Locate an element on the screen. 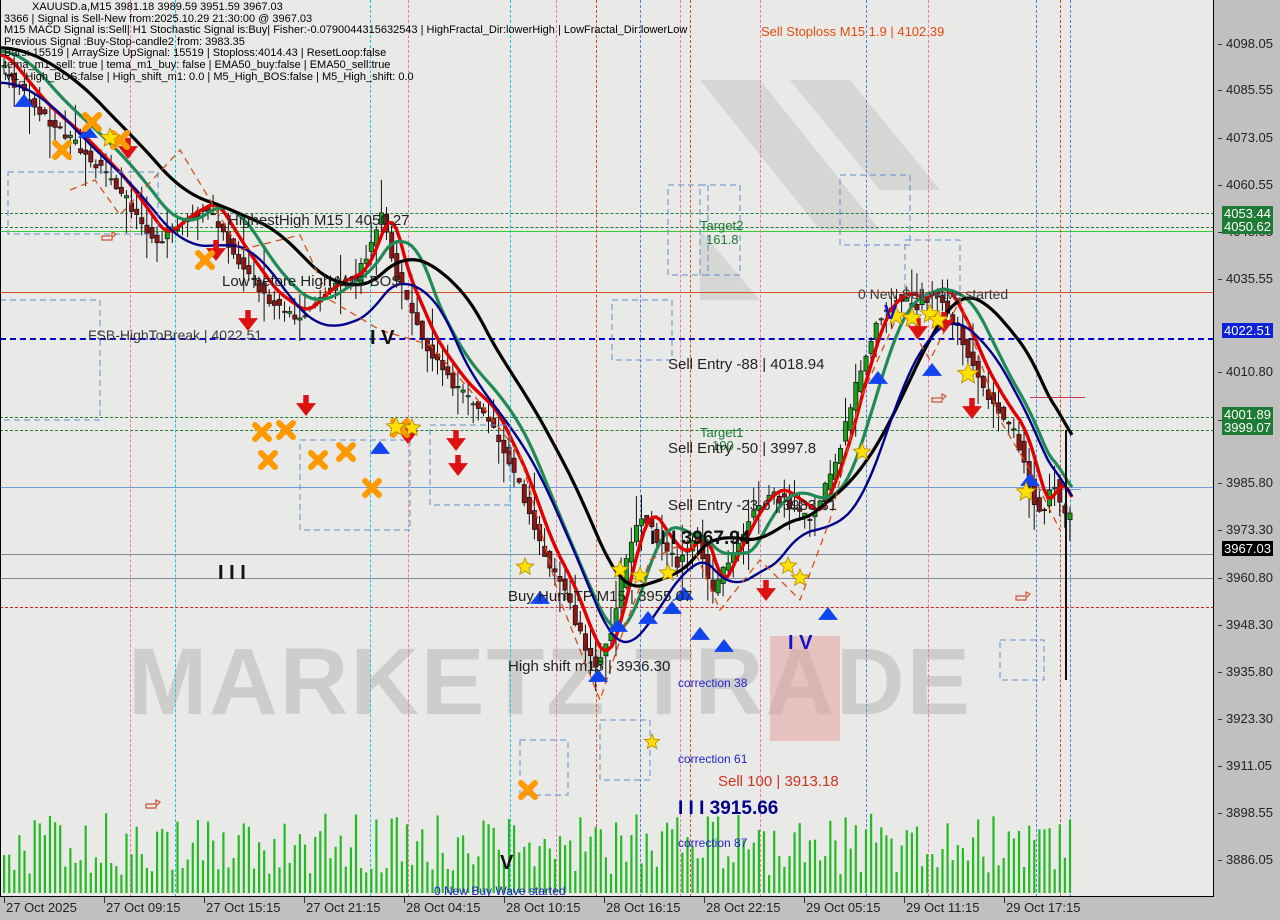 The width and height of the screenshot is (1280, 920). price-badge-blue: 4022.51 is located at coordinates (1247, 330).